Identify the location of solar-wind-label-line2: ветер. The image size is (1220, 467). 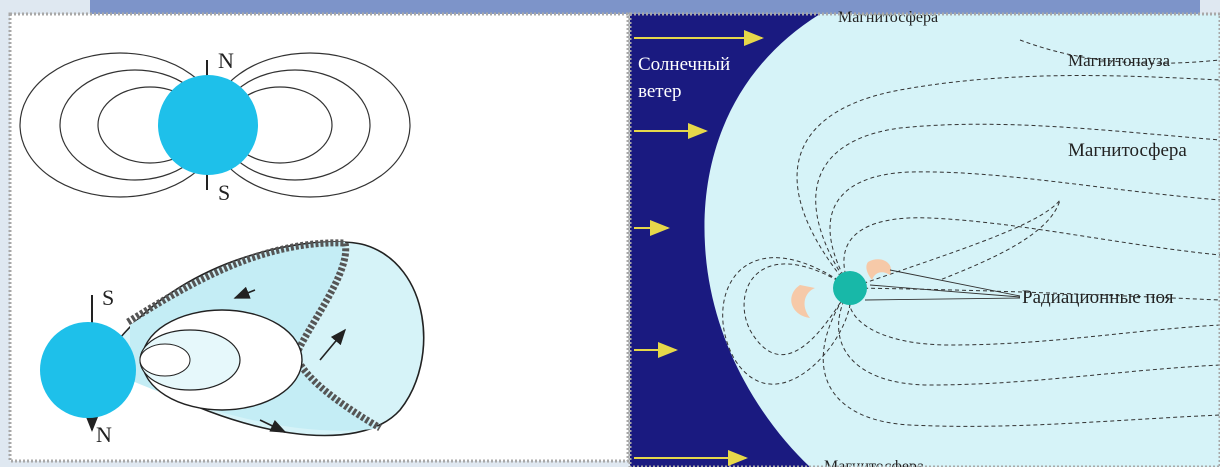
(660, 91).